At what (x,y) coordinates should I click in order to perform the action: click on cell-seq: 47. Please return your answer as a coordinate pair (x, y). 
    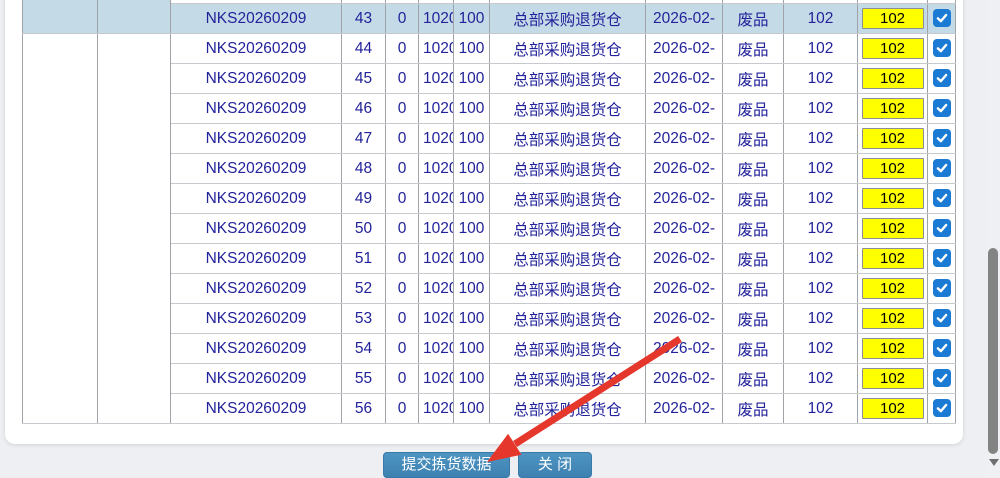
    Looking at the image, I should click on (363, 138).